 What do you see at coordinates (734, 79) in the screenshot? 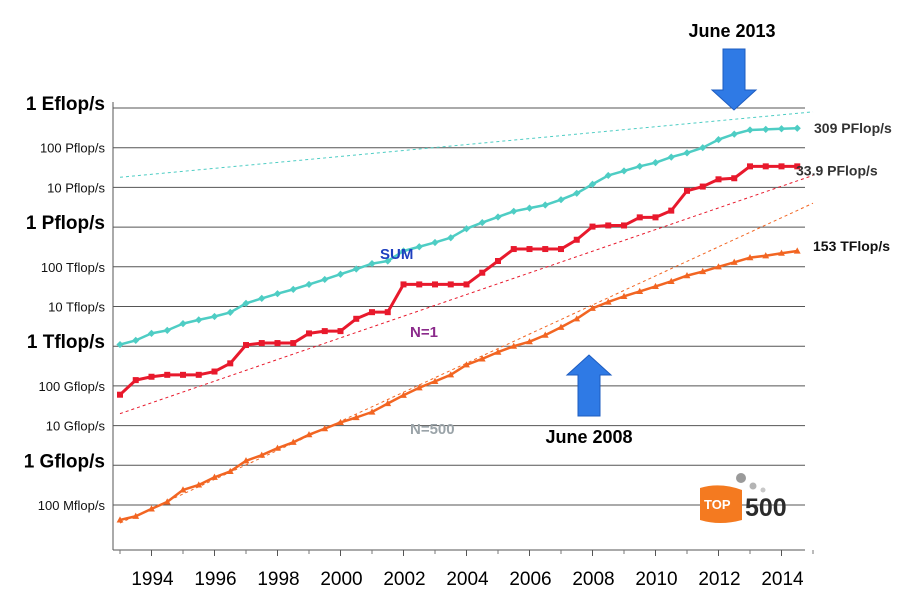
I see `arrow-down-icon` at bounding box center [734, 79].